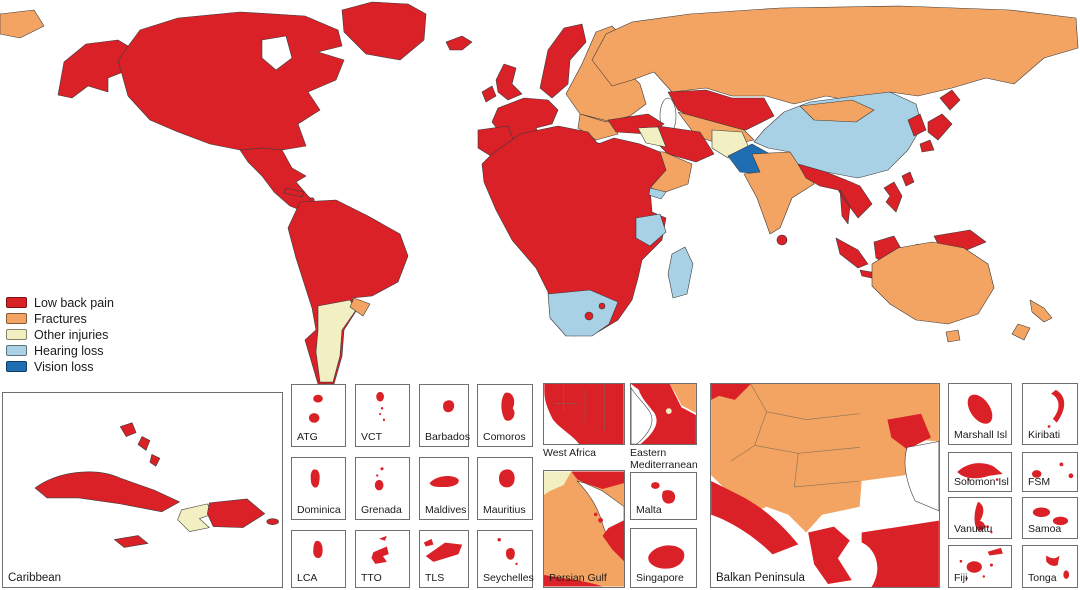 This screenshot has height=590, width=1080. What do you see at coordinates (953, 336) in the screenshot?
I see `region-tasmania` at bounding box center [953, 336].